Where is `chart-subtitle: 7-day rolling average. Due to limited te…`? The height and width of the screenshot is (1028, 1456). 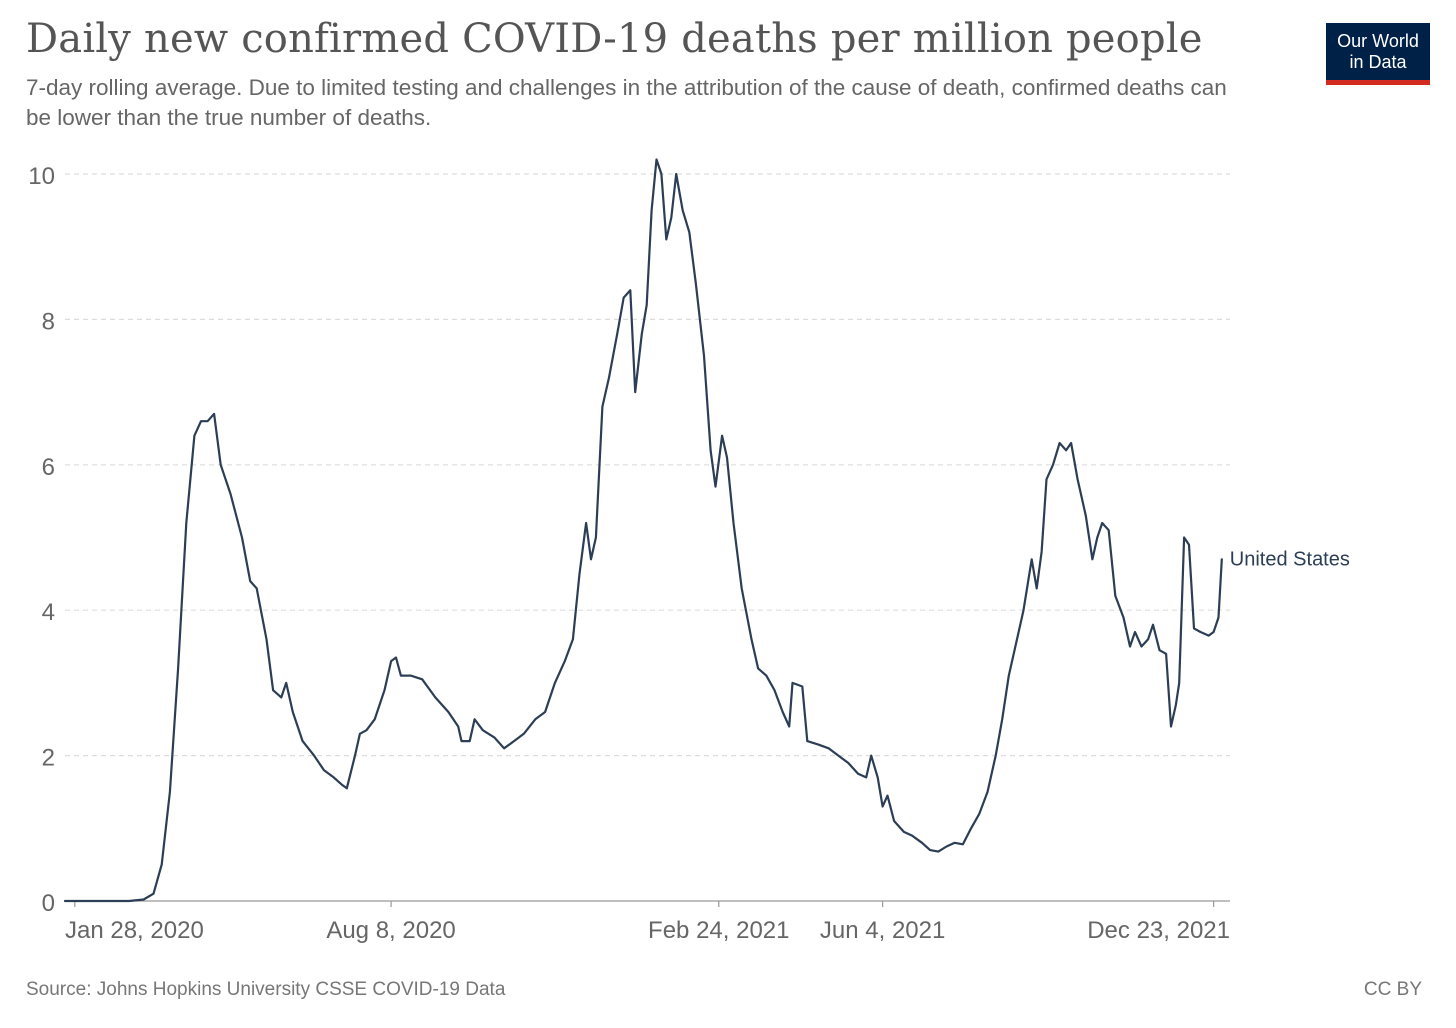 chart-subtitle: 7-day rolling average. Due to limited te… is located at coordinates (626, 102).